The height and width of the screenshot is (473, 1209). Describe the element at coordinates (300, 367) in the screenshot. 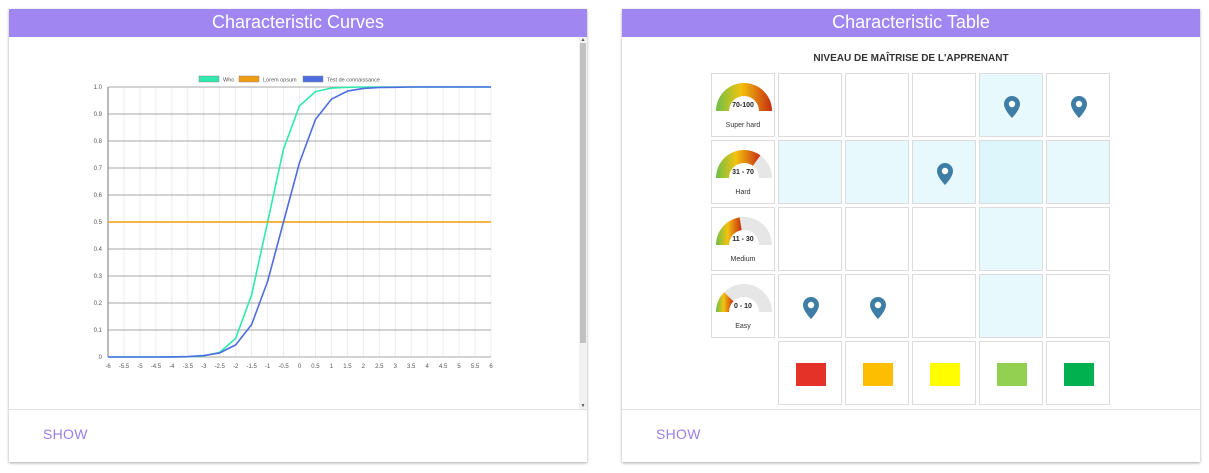

I see `x-tick-label: 0` at that location.